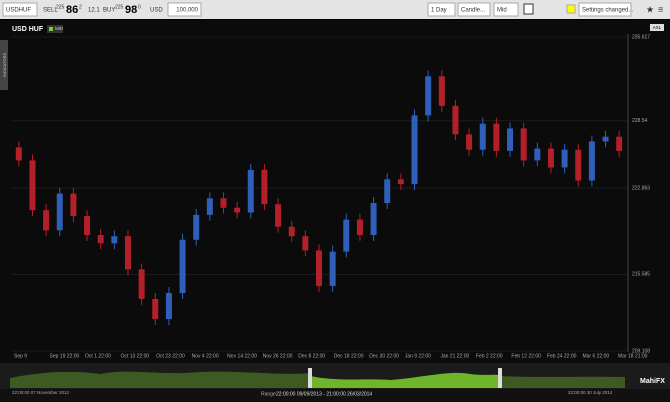 The height and width of the screenshot is (402, 670). I want to click on period-box, so click(441, 9).